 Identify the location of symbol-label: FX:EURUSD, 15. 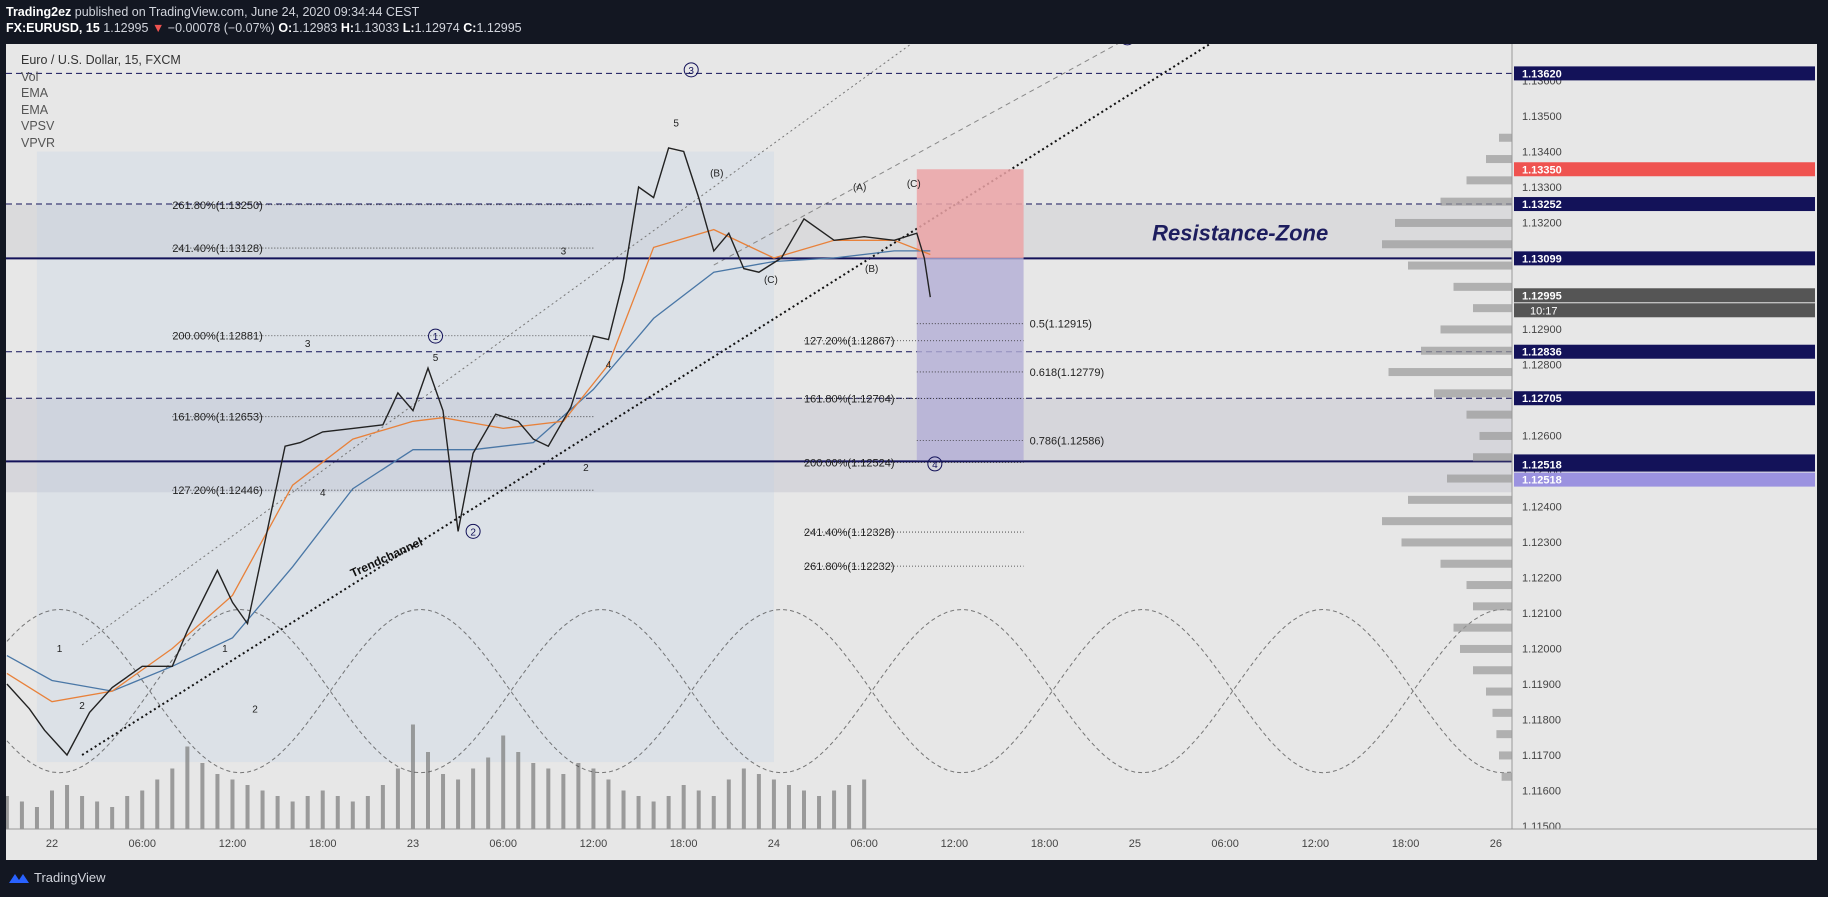
(53, 28).